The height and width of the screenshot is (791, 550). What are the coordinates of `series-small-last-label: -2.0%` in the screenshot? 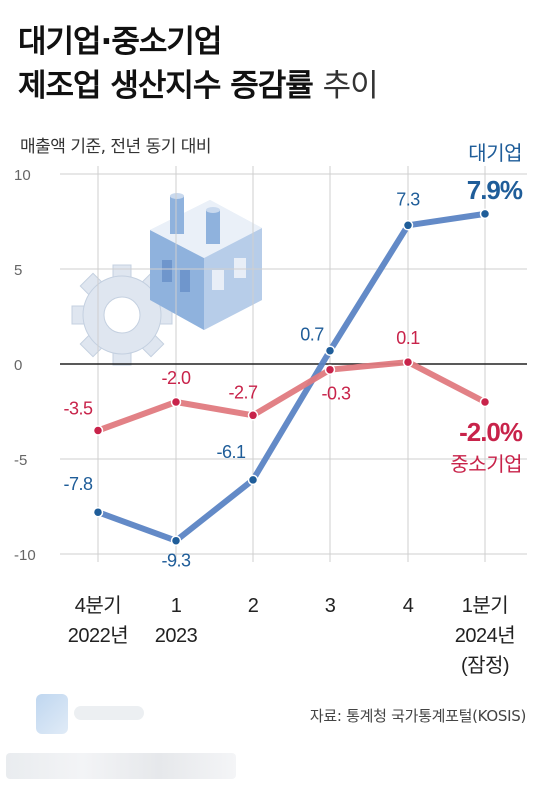 It's located at (491, 432).